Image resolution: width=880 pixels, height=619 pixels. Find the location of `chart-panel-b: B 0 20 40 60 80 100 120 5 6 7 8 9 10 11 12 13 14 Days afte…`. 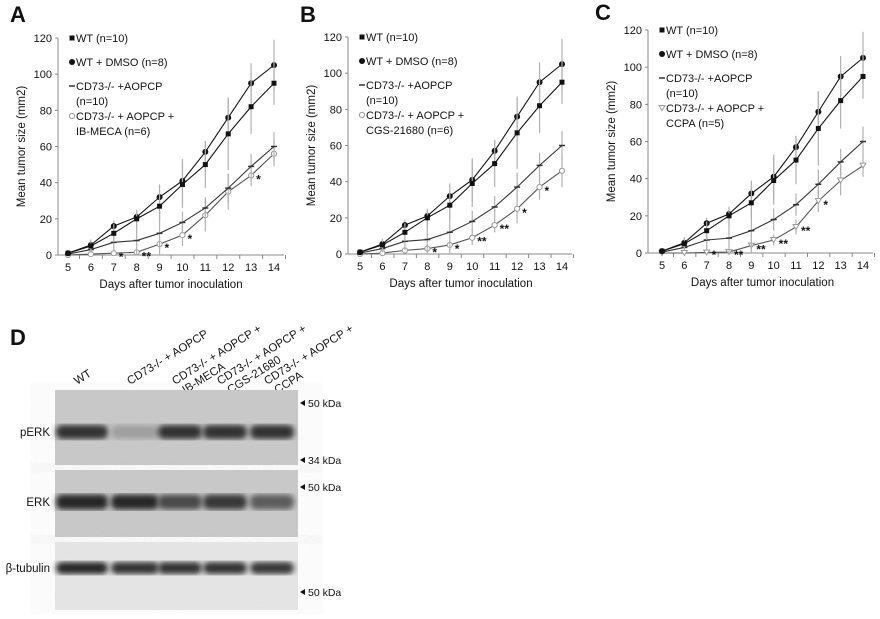

chart-panel-b: B 0 20 40 60 80 100 120 5 6 7 8 9 10 11 12 13 14 Days afte… is located at coordinates (437, 146).